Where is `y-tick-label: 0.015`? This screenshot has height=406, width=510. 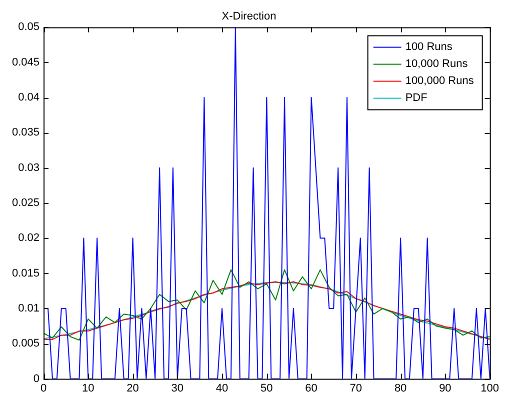
y-tick-label: 0.015 is located at coordinates (26, 273).